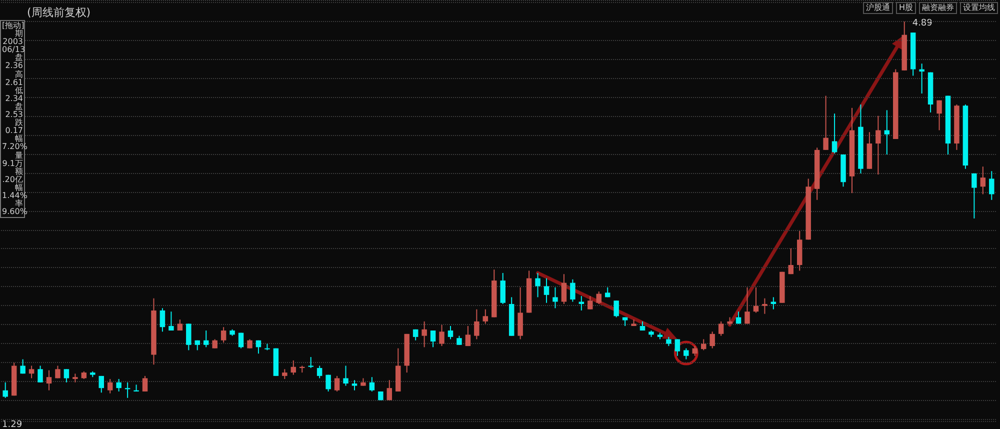  I want to click on annotation: 高, so click(18, 74).